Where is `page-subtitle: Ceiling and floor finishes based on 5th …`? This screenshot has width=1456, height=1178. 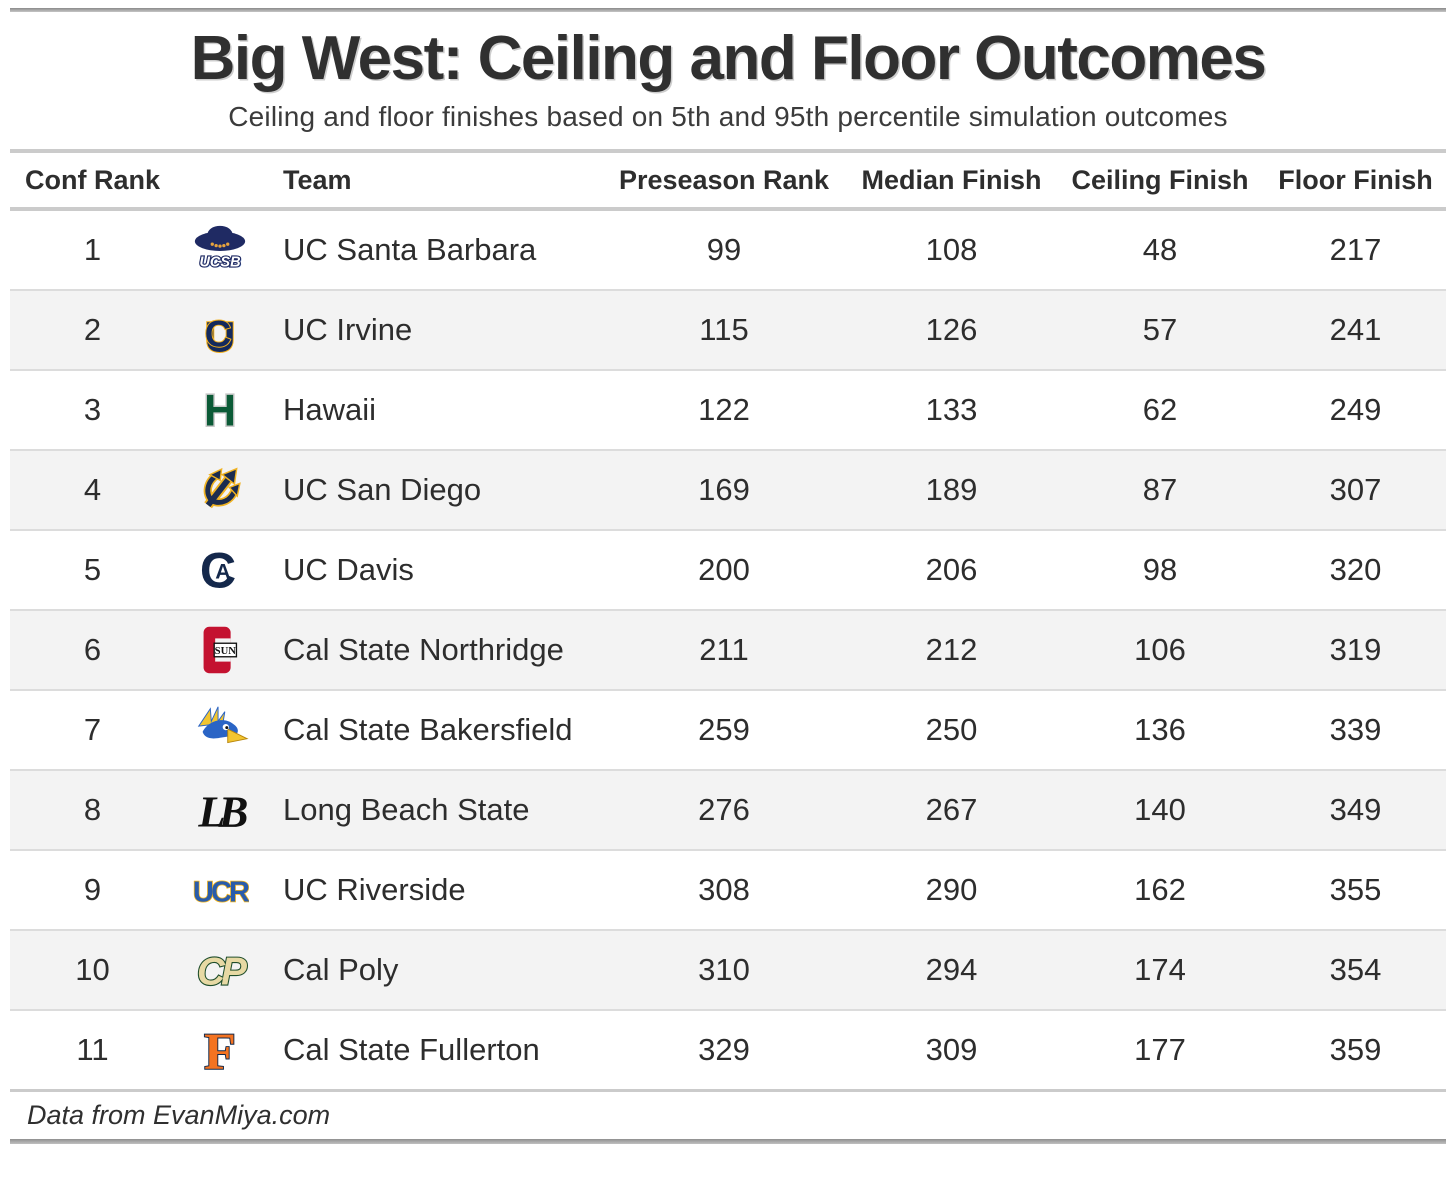
page-subtitle: Ceiling and floor finishes based on 5th … is located at coordinates (728, 117).